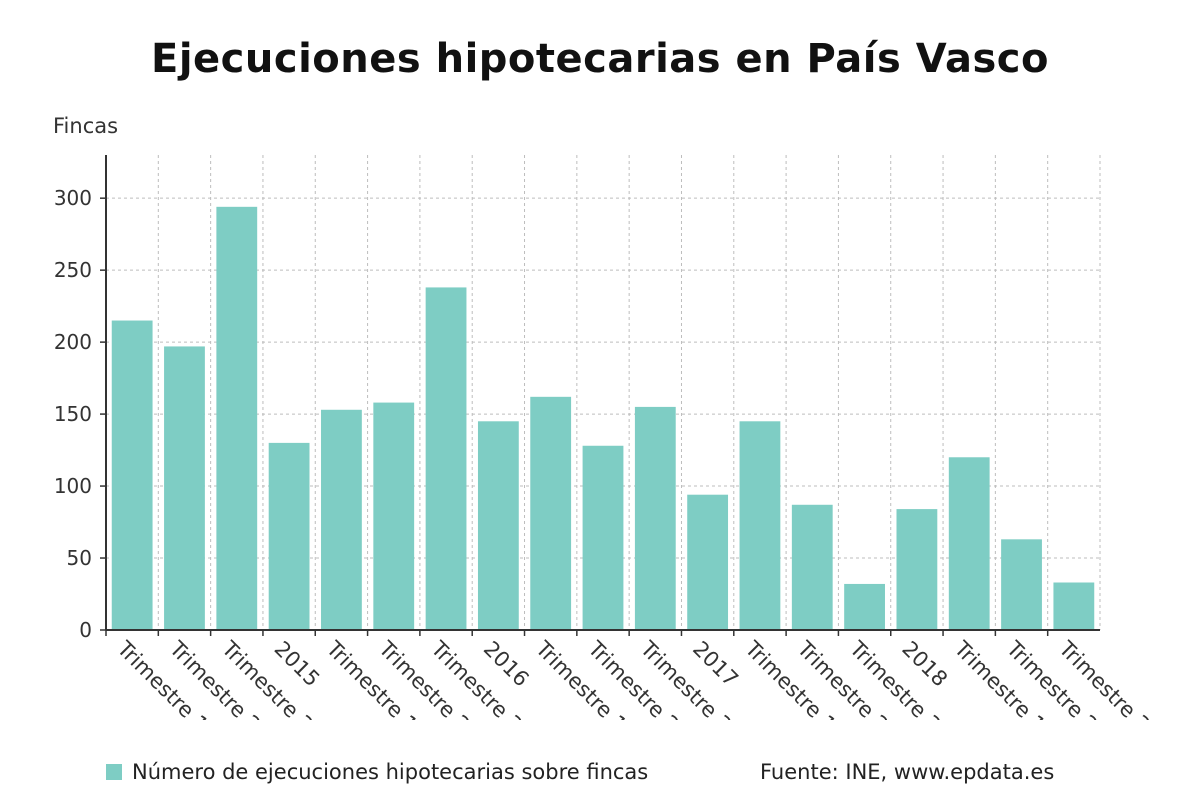 This screenshot has width=1200, height=808. I want to click on y-tick-label: 100, so click(73, 486).